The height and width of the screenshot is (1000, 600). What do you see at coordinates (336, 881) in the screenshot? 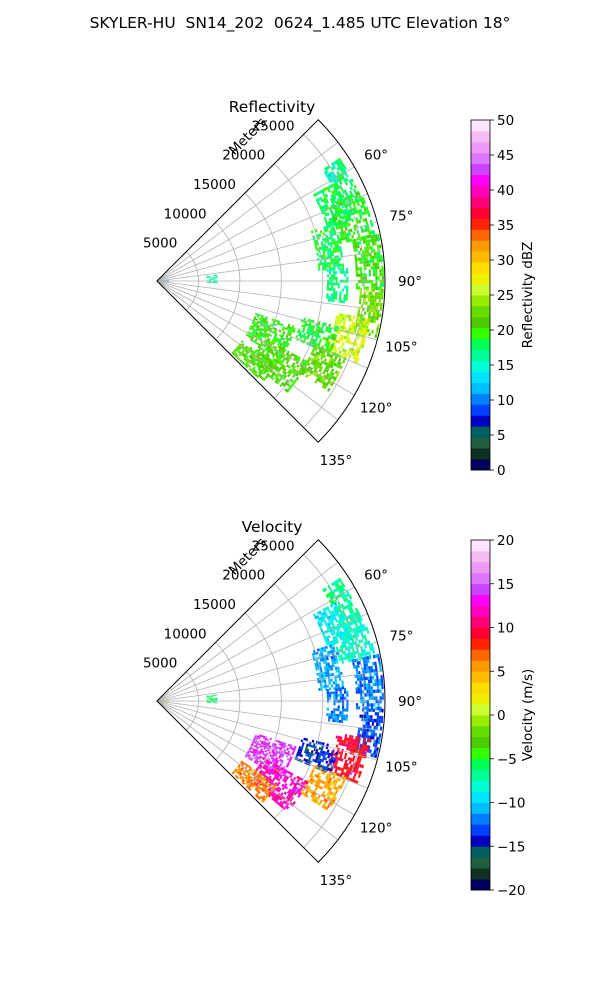
I see `azimuth-tick-label: 135°` at bounding box center [336, 881].